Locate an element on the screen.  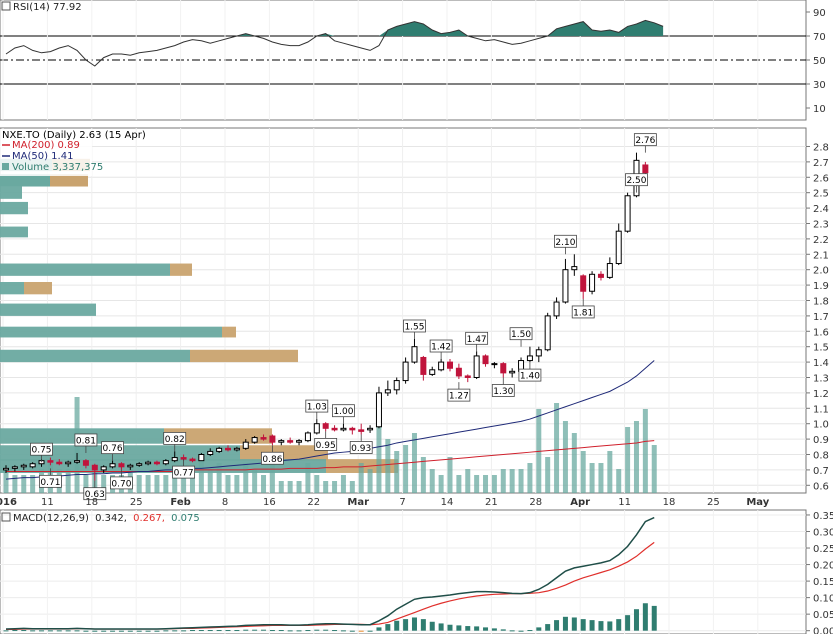
price-tick-label: 2.5 is located at coordinates (821, 194).